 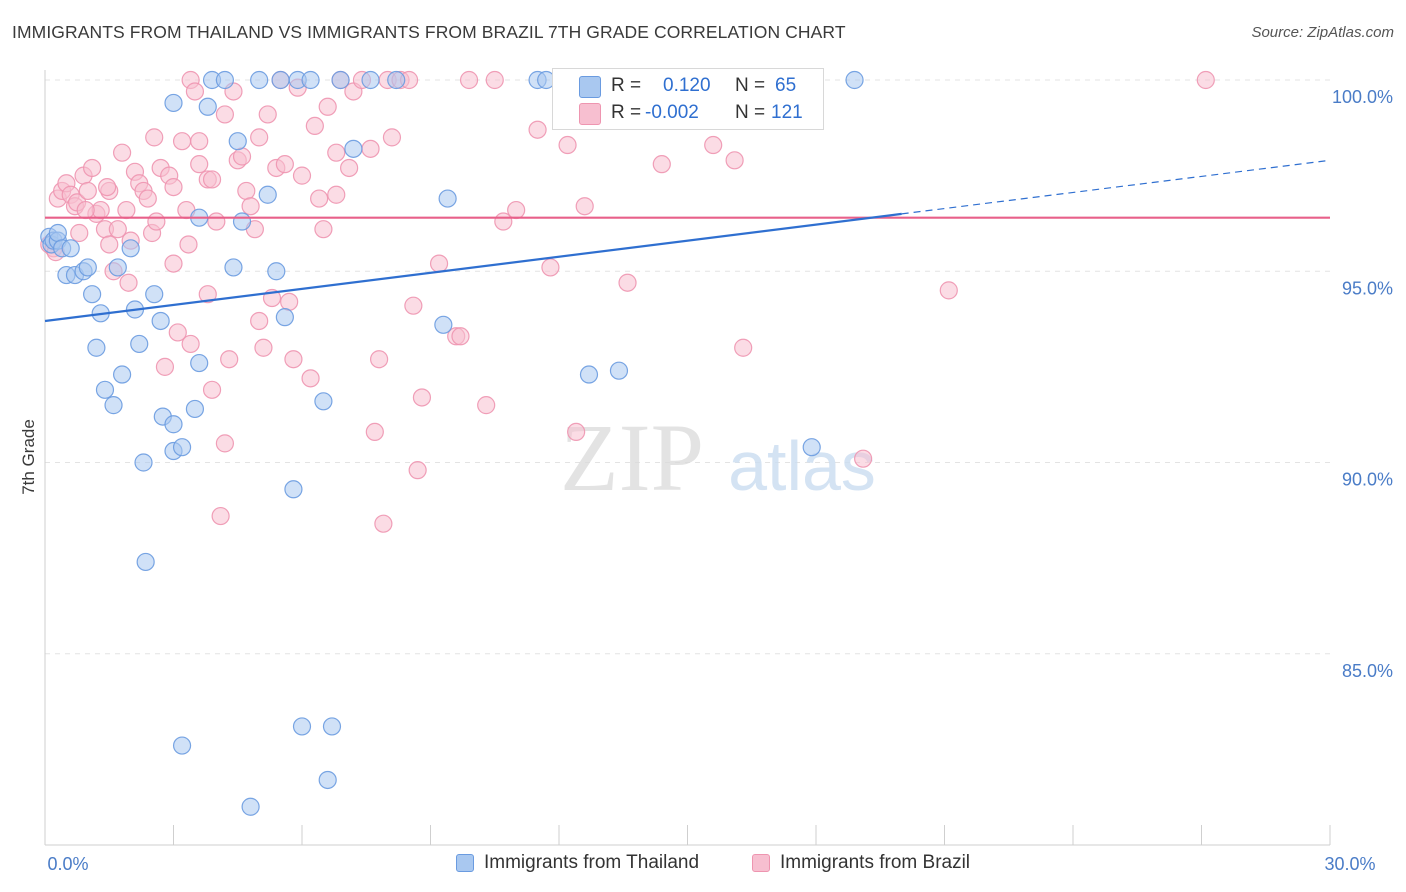 I want to click on stats-box: R = 0.120 N = 65 R = -0.002 N = 121, so click(x=688, y=99).